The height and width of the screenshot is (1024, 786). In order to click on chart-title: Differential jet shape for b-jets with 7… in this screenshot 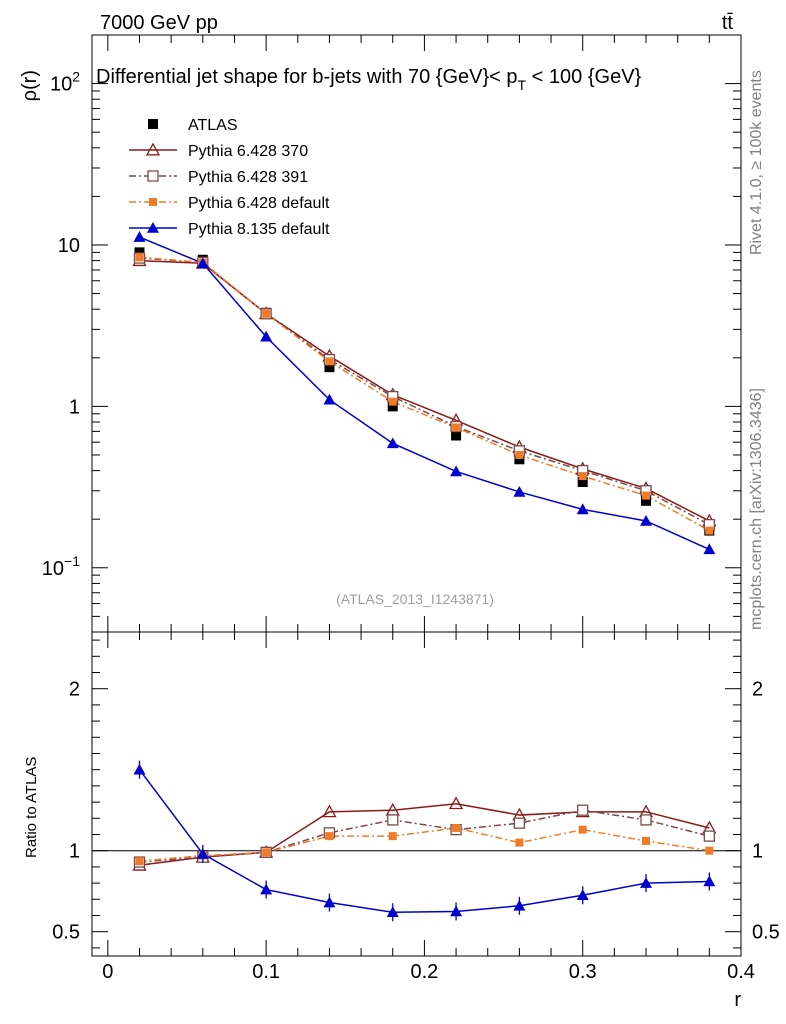, I will do `click(369, 79)`.